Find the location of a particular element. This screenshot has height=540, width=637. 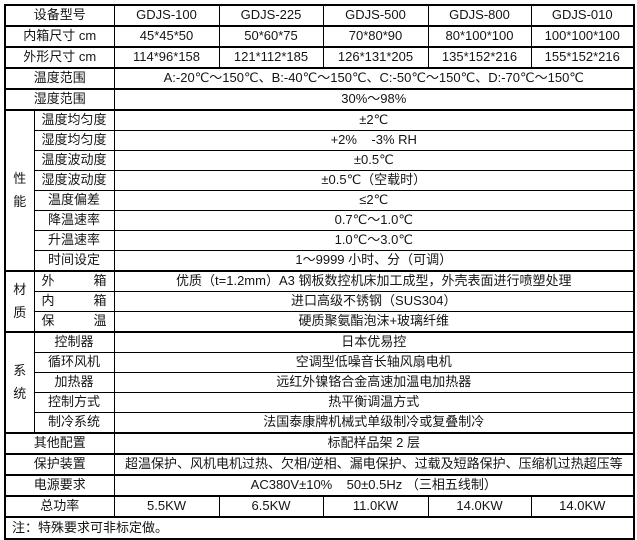

row-perf-7: 时间设定 1～9999 小时、分（可调） is located at coordinates (320, 261).